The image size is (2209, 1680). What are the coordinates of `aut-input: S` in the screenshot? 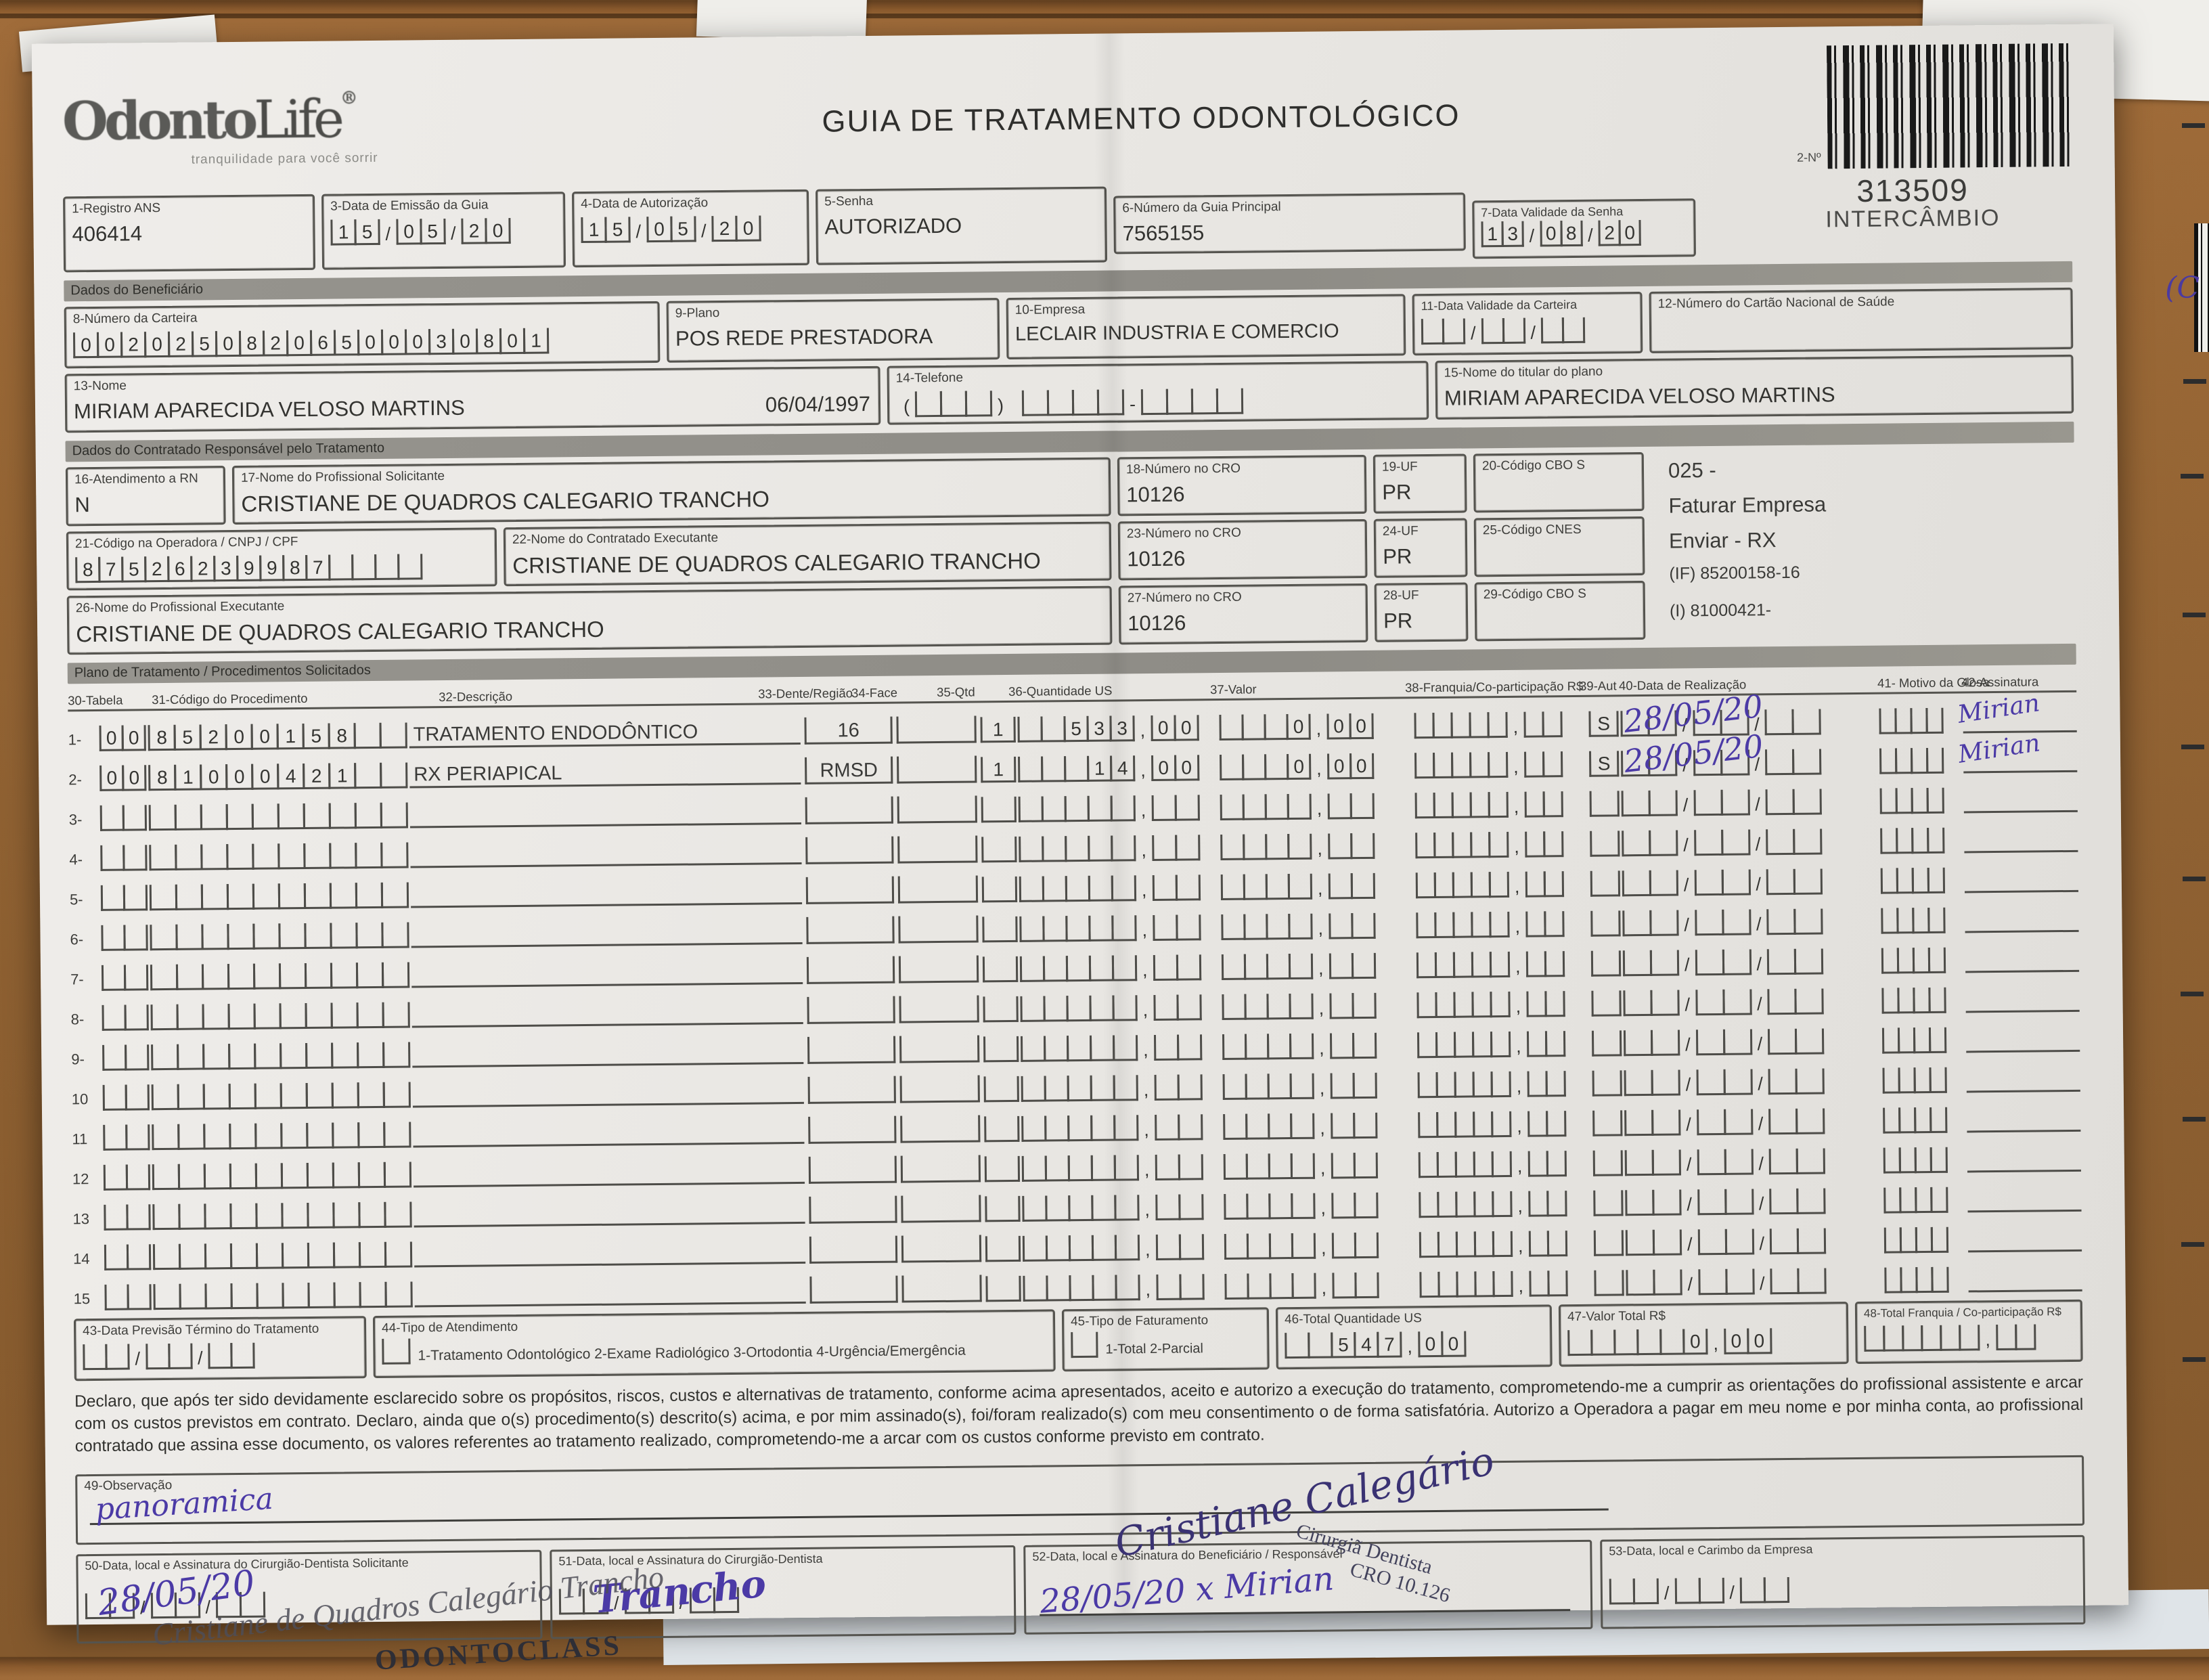 It's located at (1603, 724).